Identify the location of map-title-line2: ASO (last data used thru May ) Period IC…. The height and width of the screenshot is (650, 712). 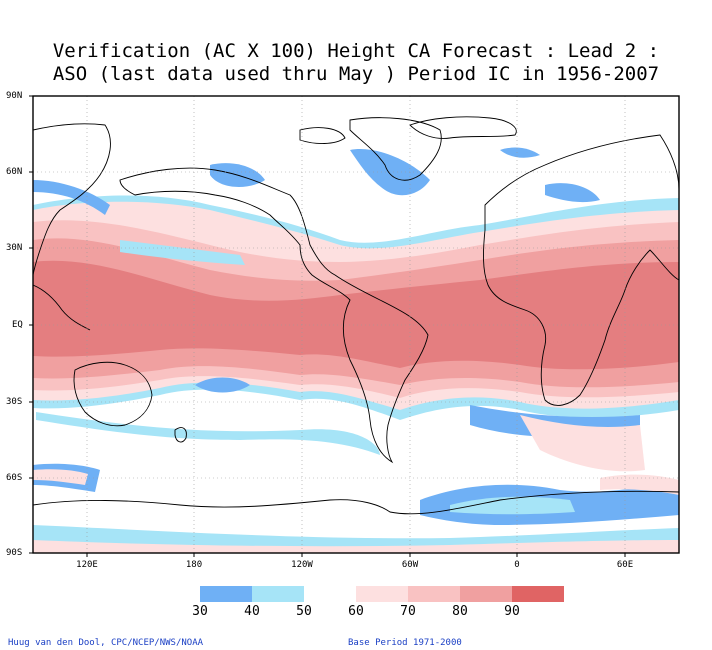
(356, 74).